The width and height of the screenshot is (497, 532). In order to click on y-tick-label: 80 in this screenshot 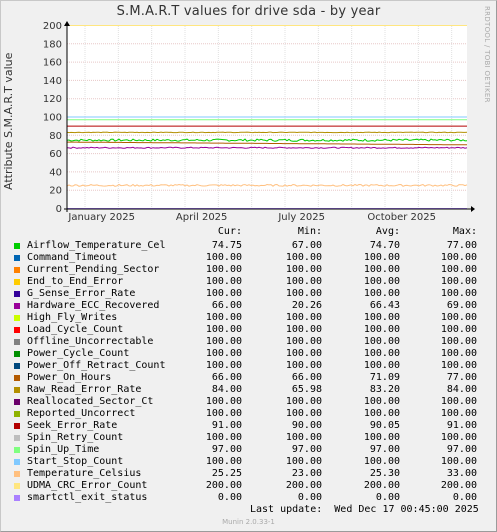, I will do `click(55, 136)`.